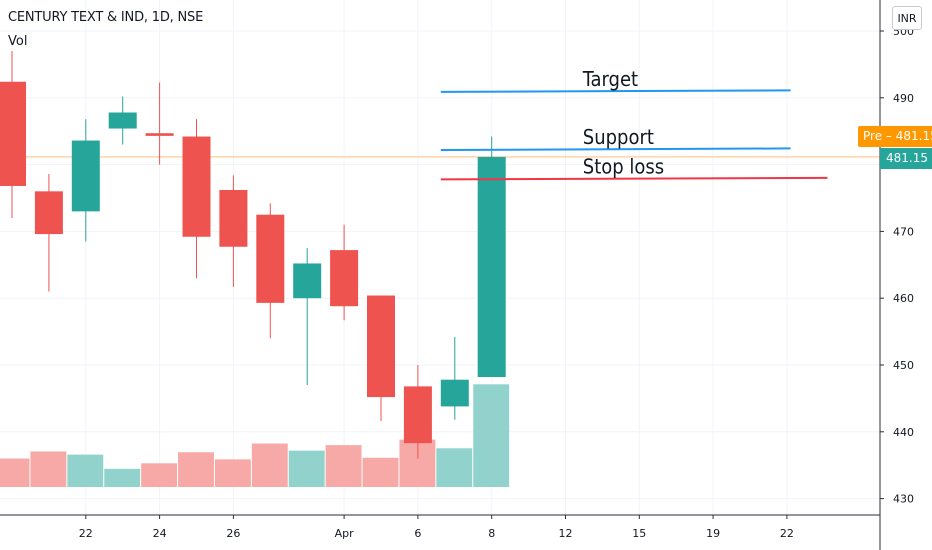  What do you see at coordinates (903, 98) in the screenshot?
I see `y-tick-label: 490` at bounding box center [903, 98].